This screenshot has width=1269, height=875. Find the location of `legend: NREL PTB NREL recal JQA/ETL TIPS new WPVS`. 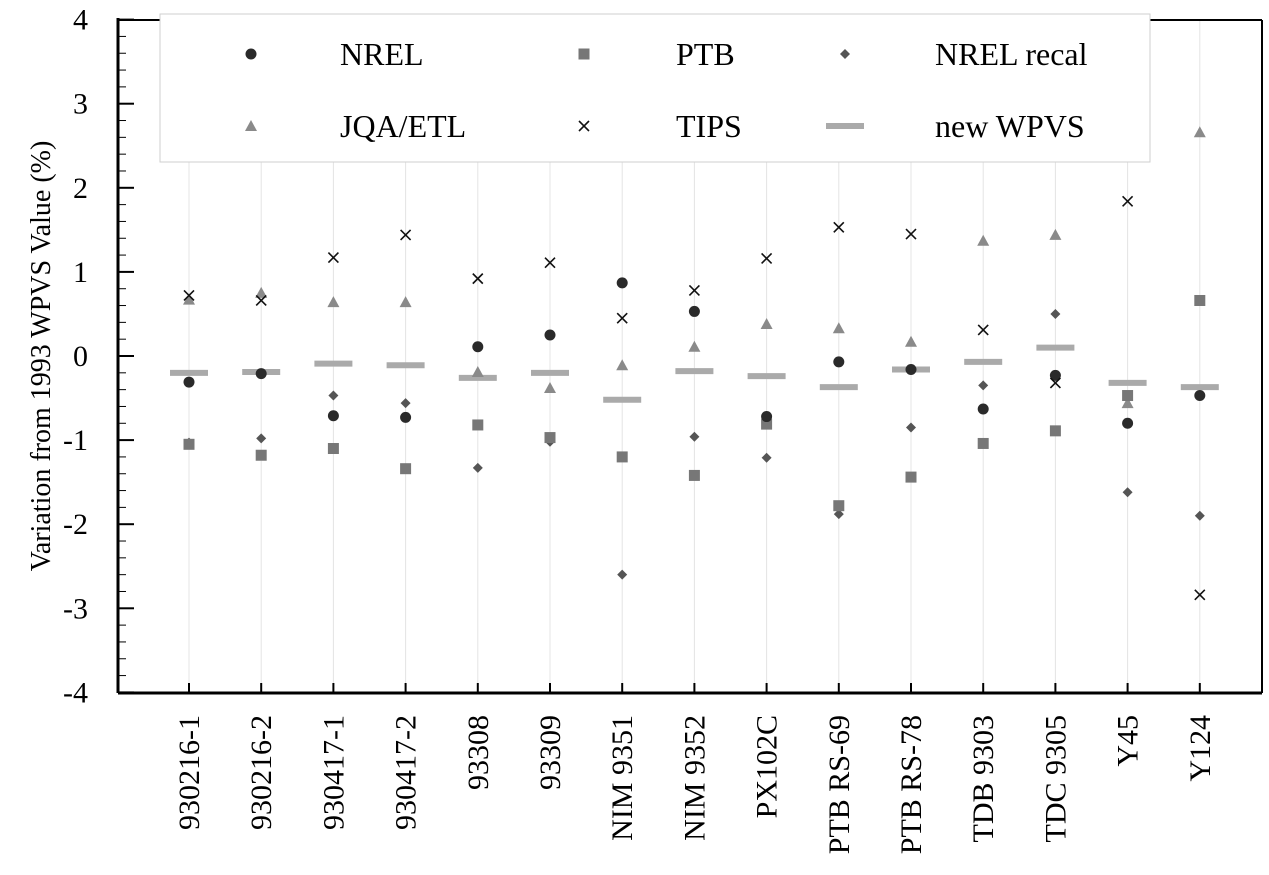

legend: NREL PTB NREL recal JQA/ETL TIPS new WPVS is located at coordinates (655, 88).